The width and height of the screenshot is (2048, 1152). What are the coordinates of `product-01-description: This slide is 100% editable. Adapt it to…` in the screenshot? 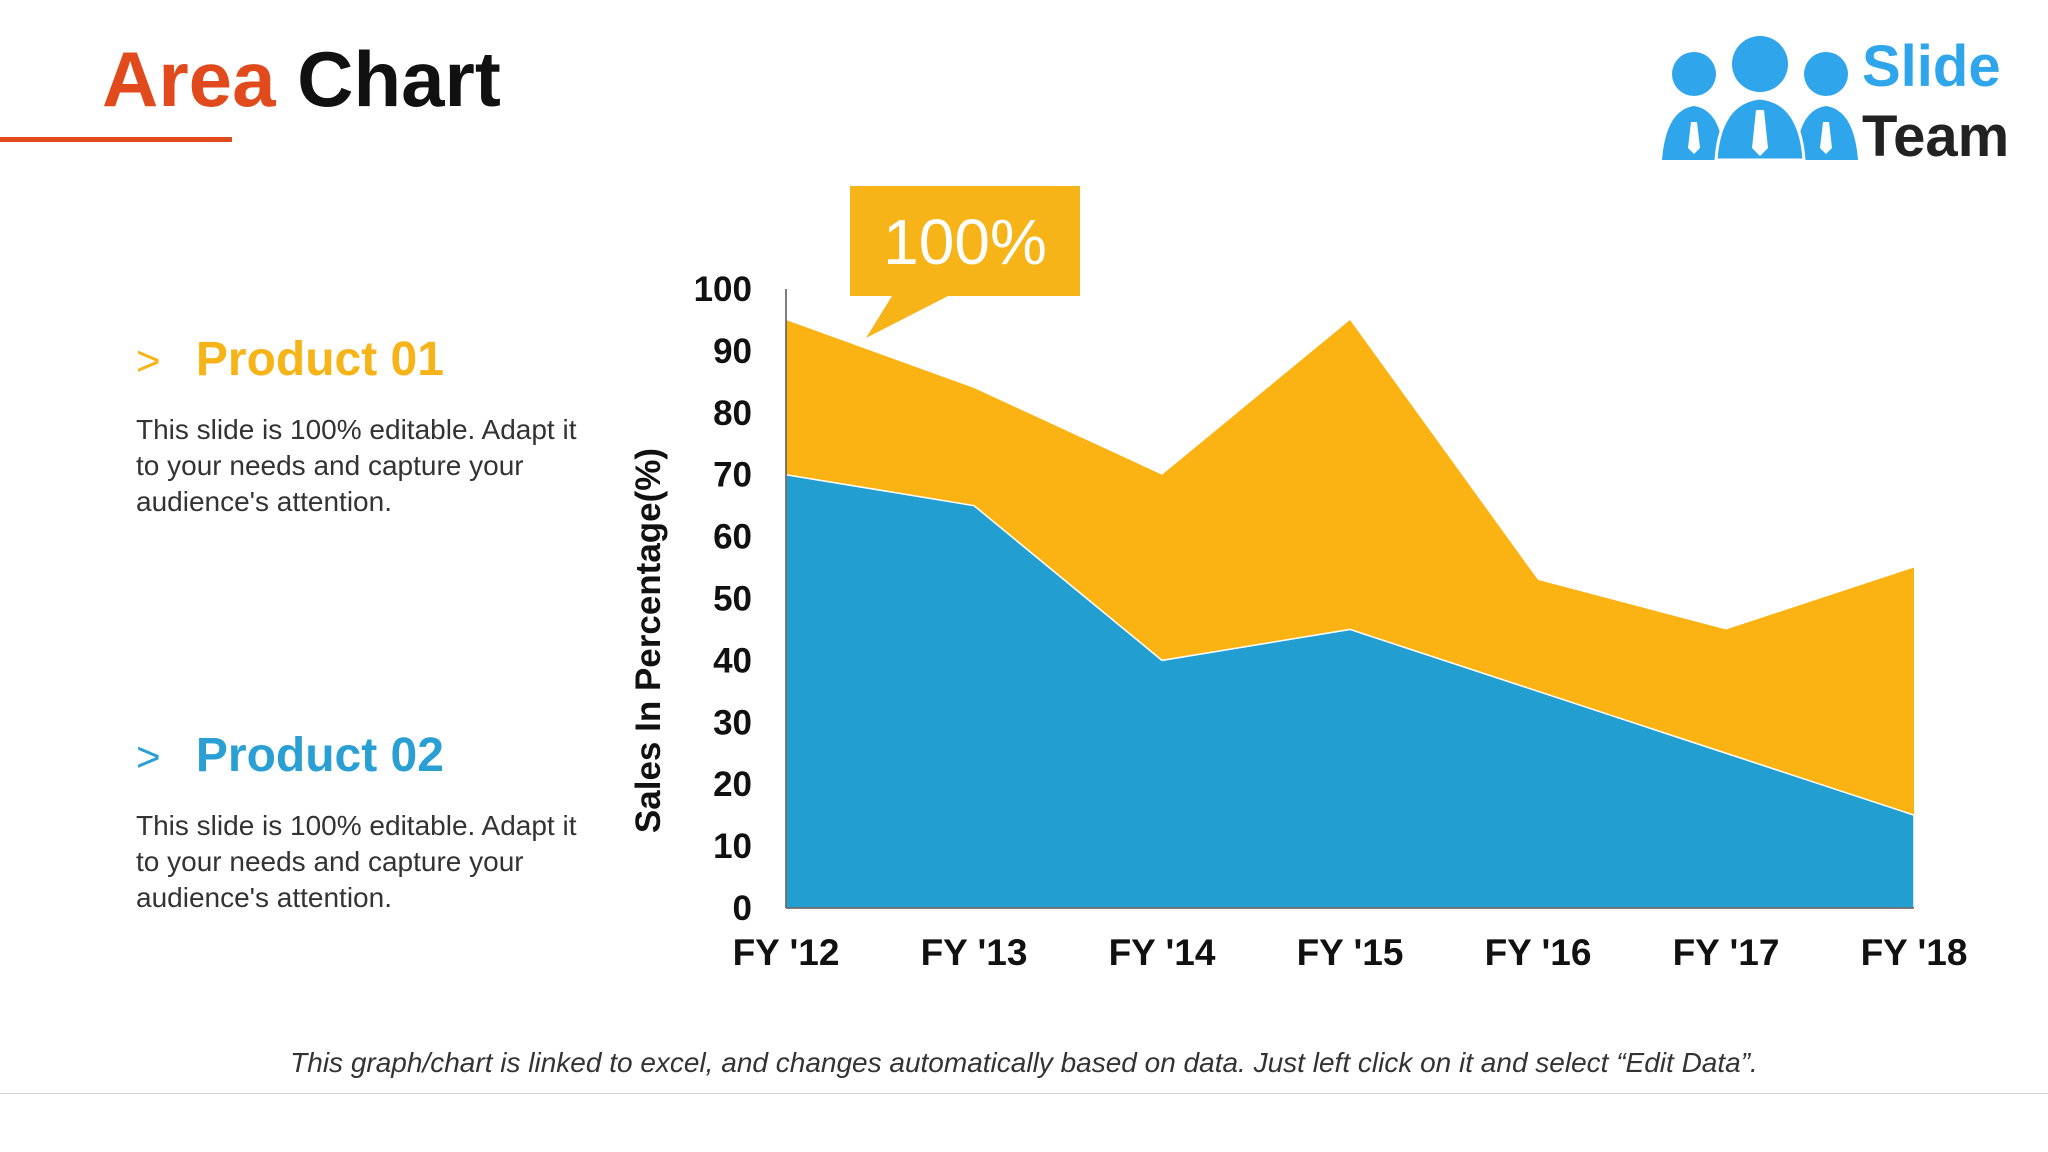 It's located at (356, 465).